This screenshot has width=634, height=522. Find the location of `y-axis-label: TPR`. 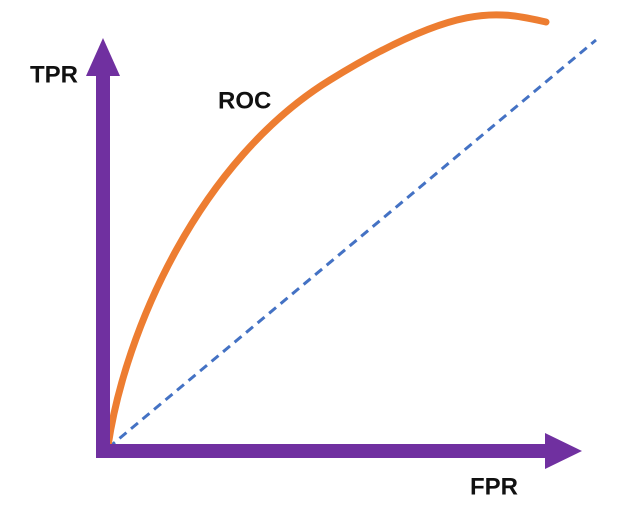

y-axis-label: TPR is located at coordinates (54, 74).